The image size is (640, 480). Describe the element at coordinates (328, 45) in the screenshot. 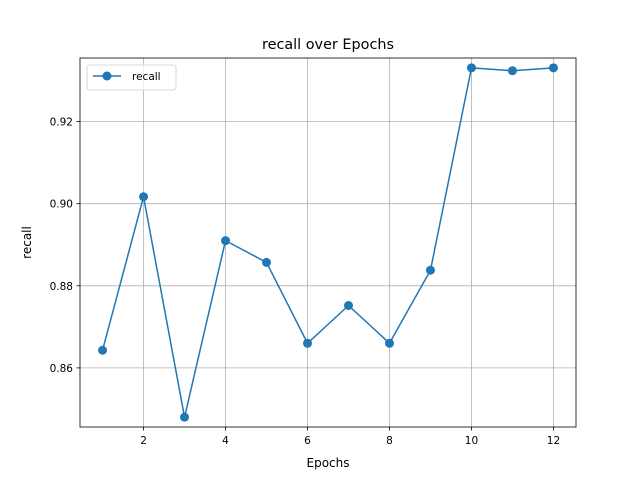

I see `chart-title: recall over Epochs` at that location.